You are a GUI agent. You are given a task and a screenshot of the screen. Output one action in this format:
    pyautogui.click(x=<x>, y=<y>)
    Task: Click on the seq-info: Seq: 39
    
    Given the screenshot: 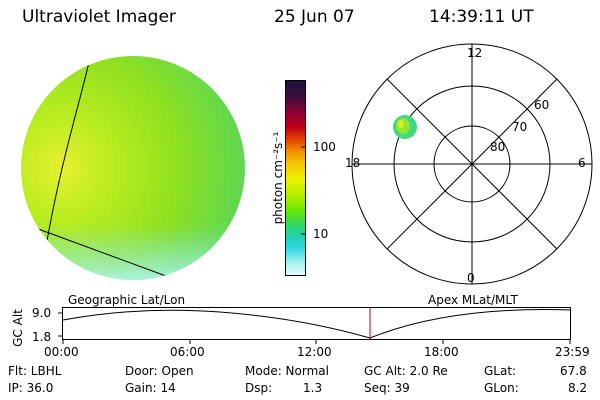 What is the action you would take?
    pyautogui.click(x=387, y=388)
    